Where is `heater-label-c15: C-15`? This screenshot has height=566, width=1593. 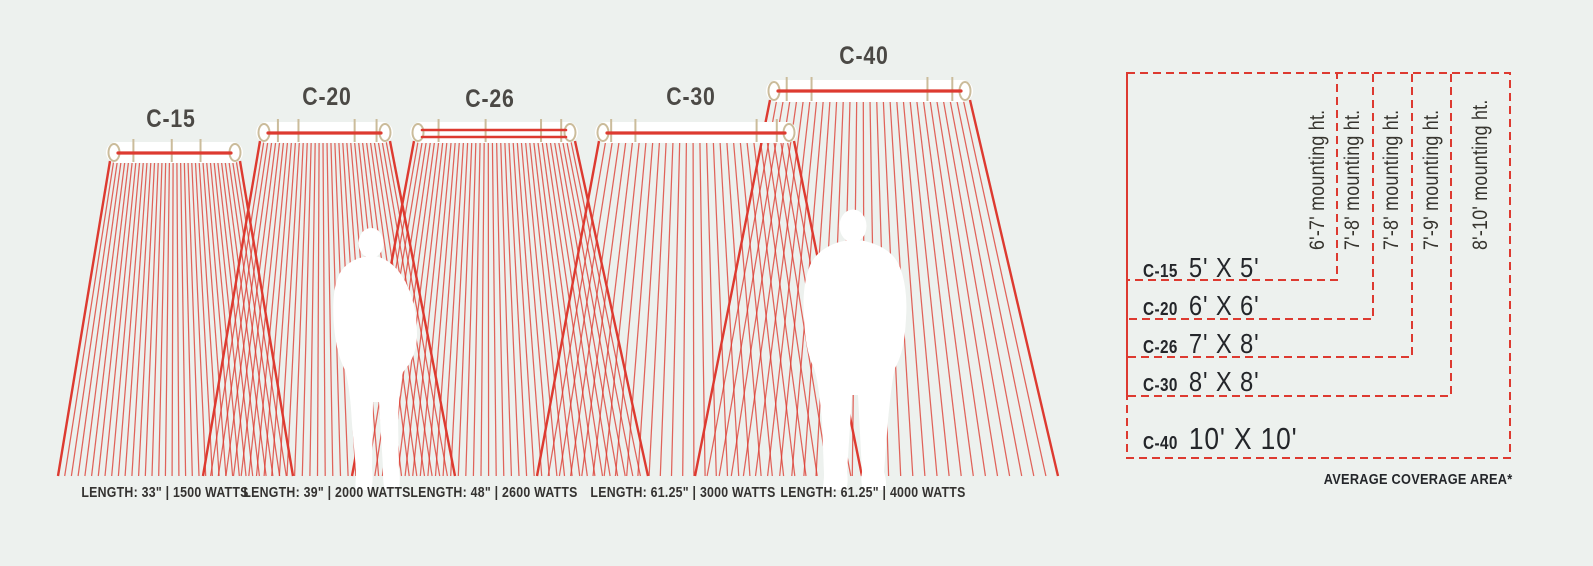 heater-label-c15: C-15 is located at coordinates (171, 119).